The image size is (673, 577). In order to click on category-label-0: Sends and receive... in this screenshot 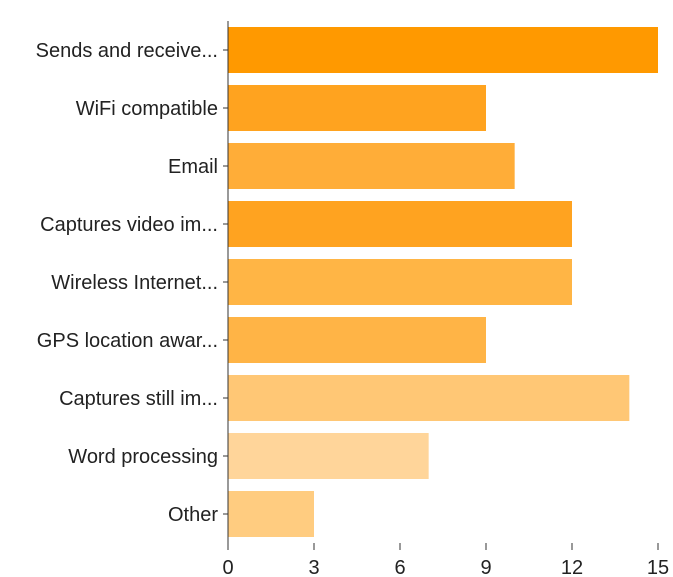, I will do `click(127, 51)`.